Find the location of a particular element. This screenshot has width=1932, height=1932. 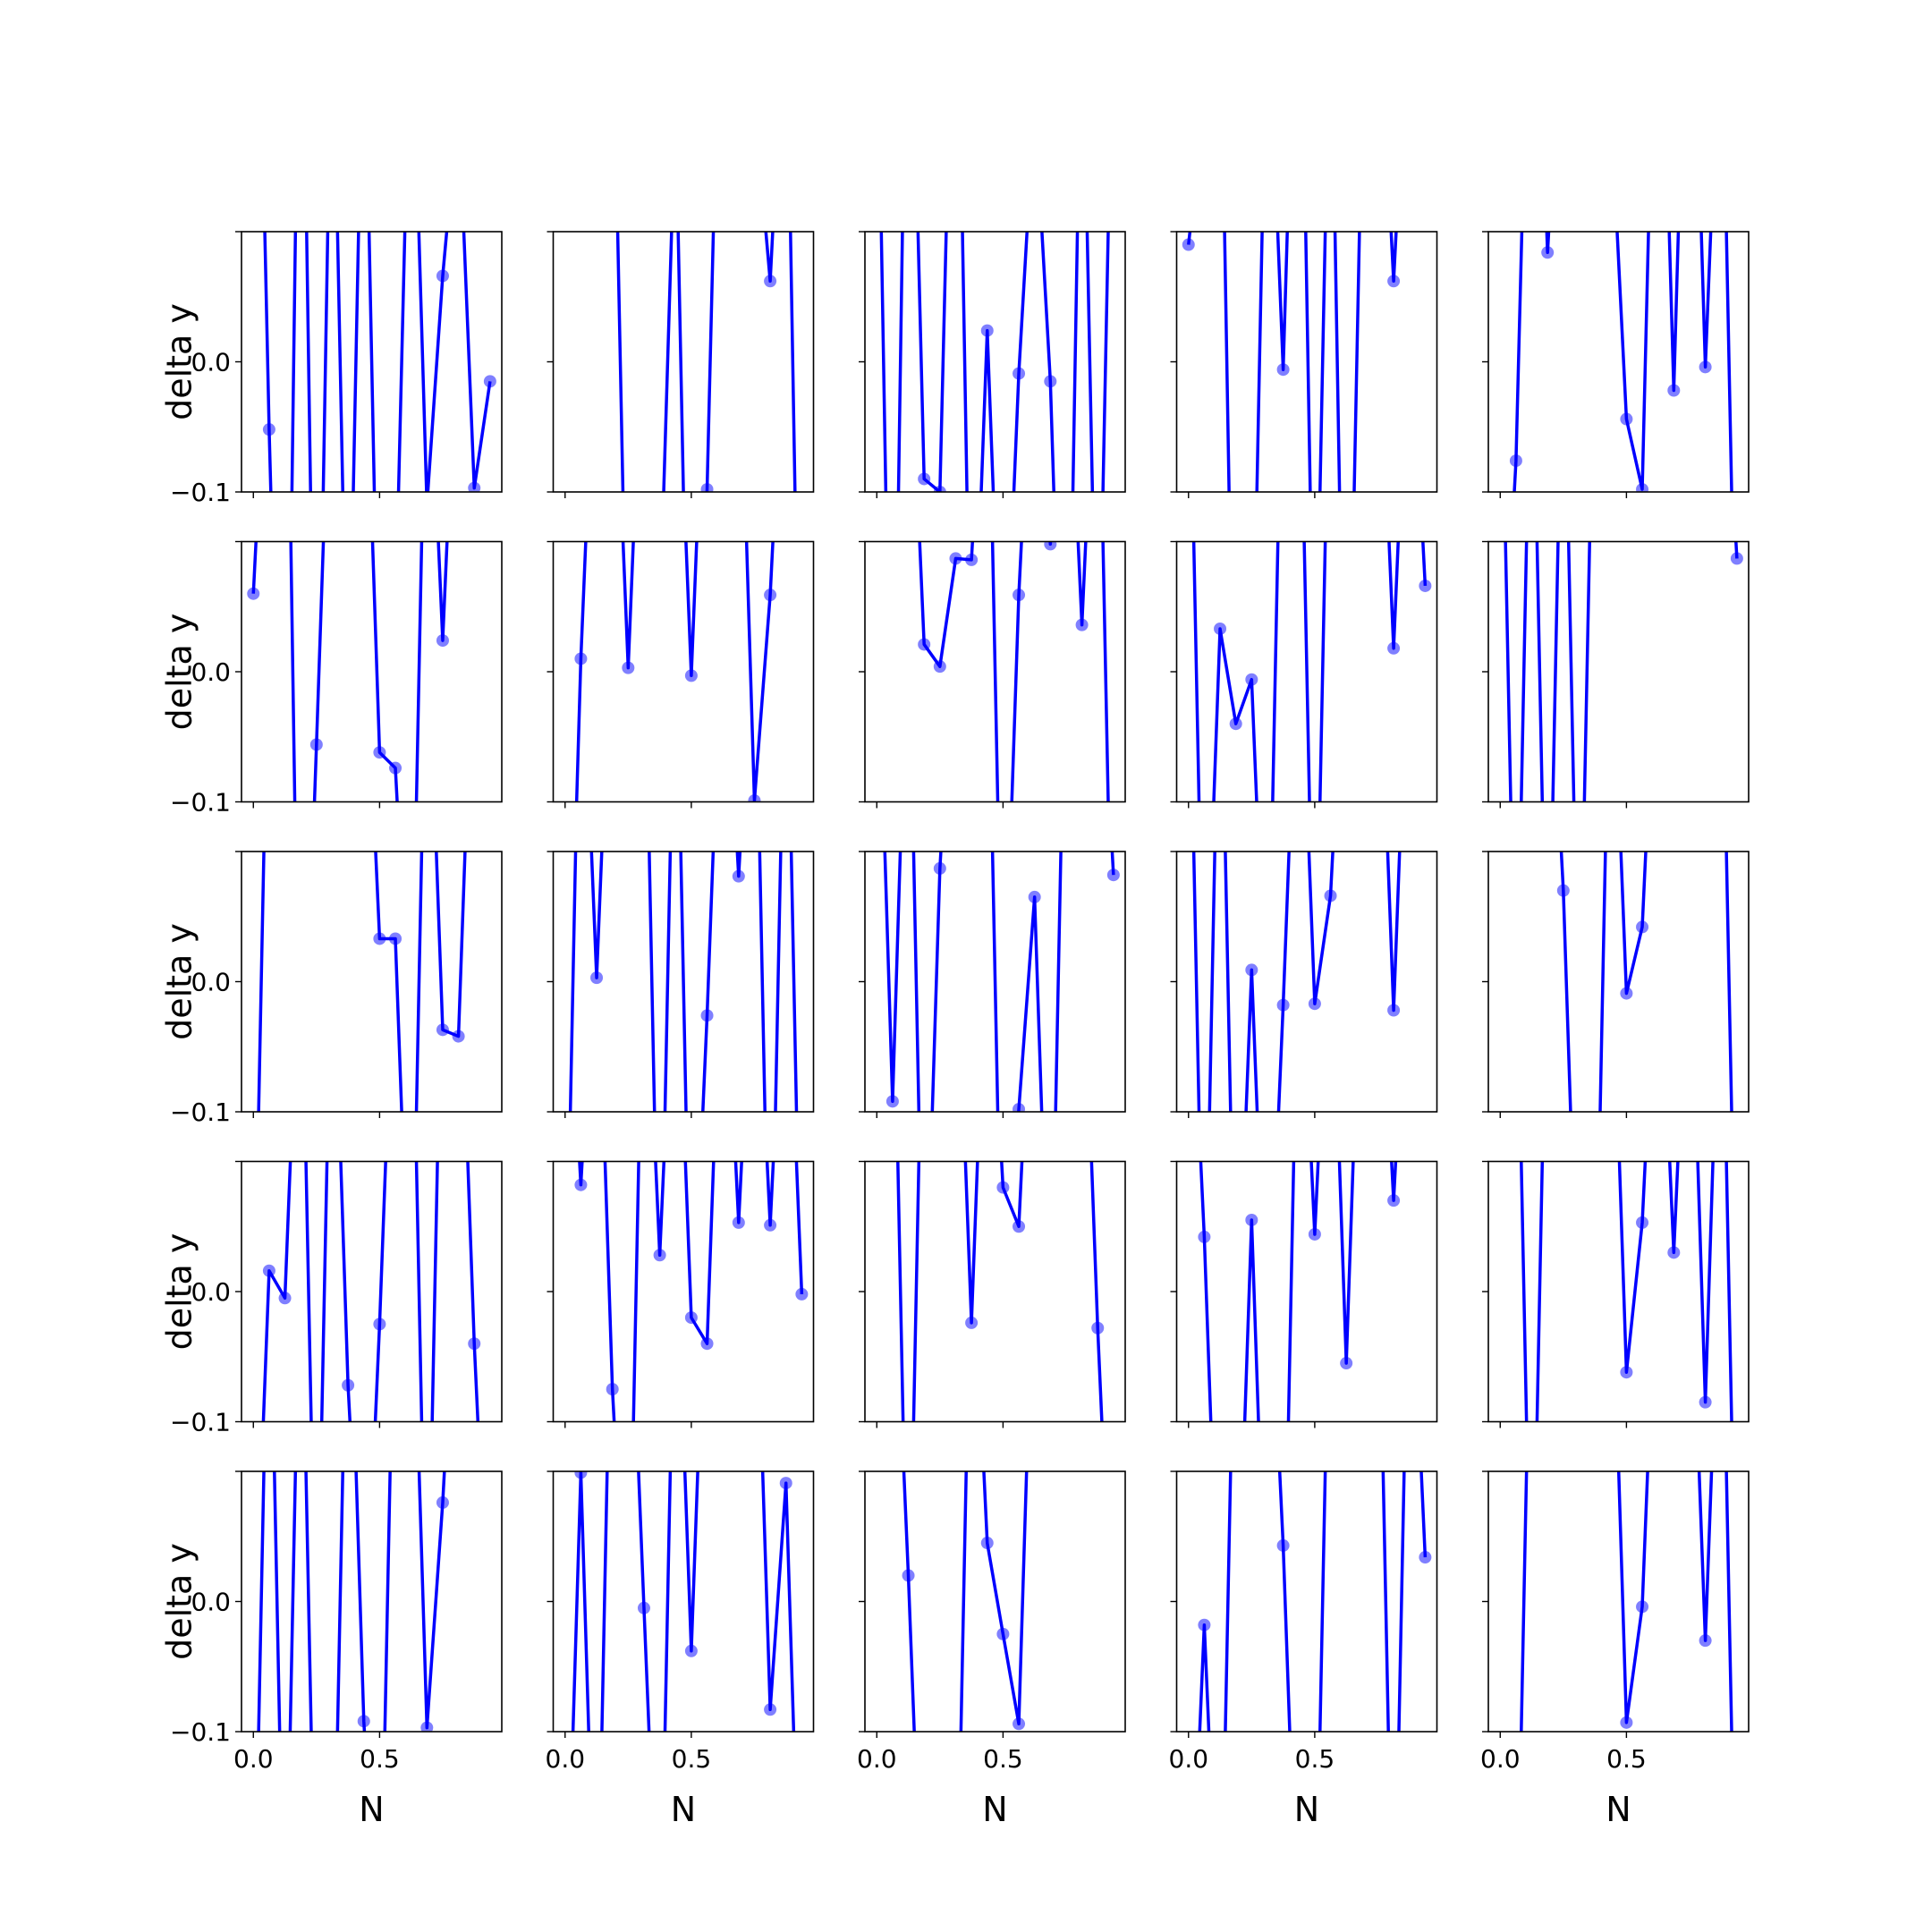

y-tick-label: −0.1 is located at coordinates (200, 1422).